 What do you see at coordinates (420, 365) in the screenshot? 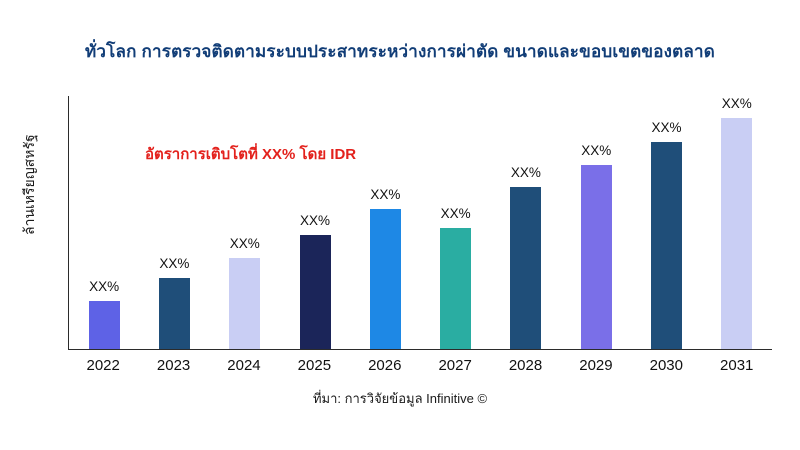
I see `x-axis-ticks: 2022 2023 2024 2025 2026 2027 2028 2029 2030 2031` at bounding box center [420, 365].